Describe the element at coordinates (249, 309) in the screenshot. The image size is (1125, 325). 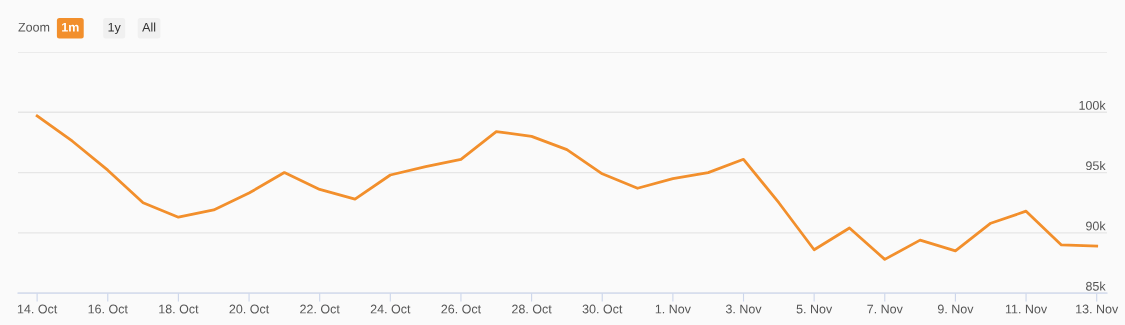
I see `x-tick-label: 20. Oct` at that location.